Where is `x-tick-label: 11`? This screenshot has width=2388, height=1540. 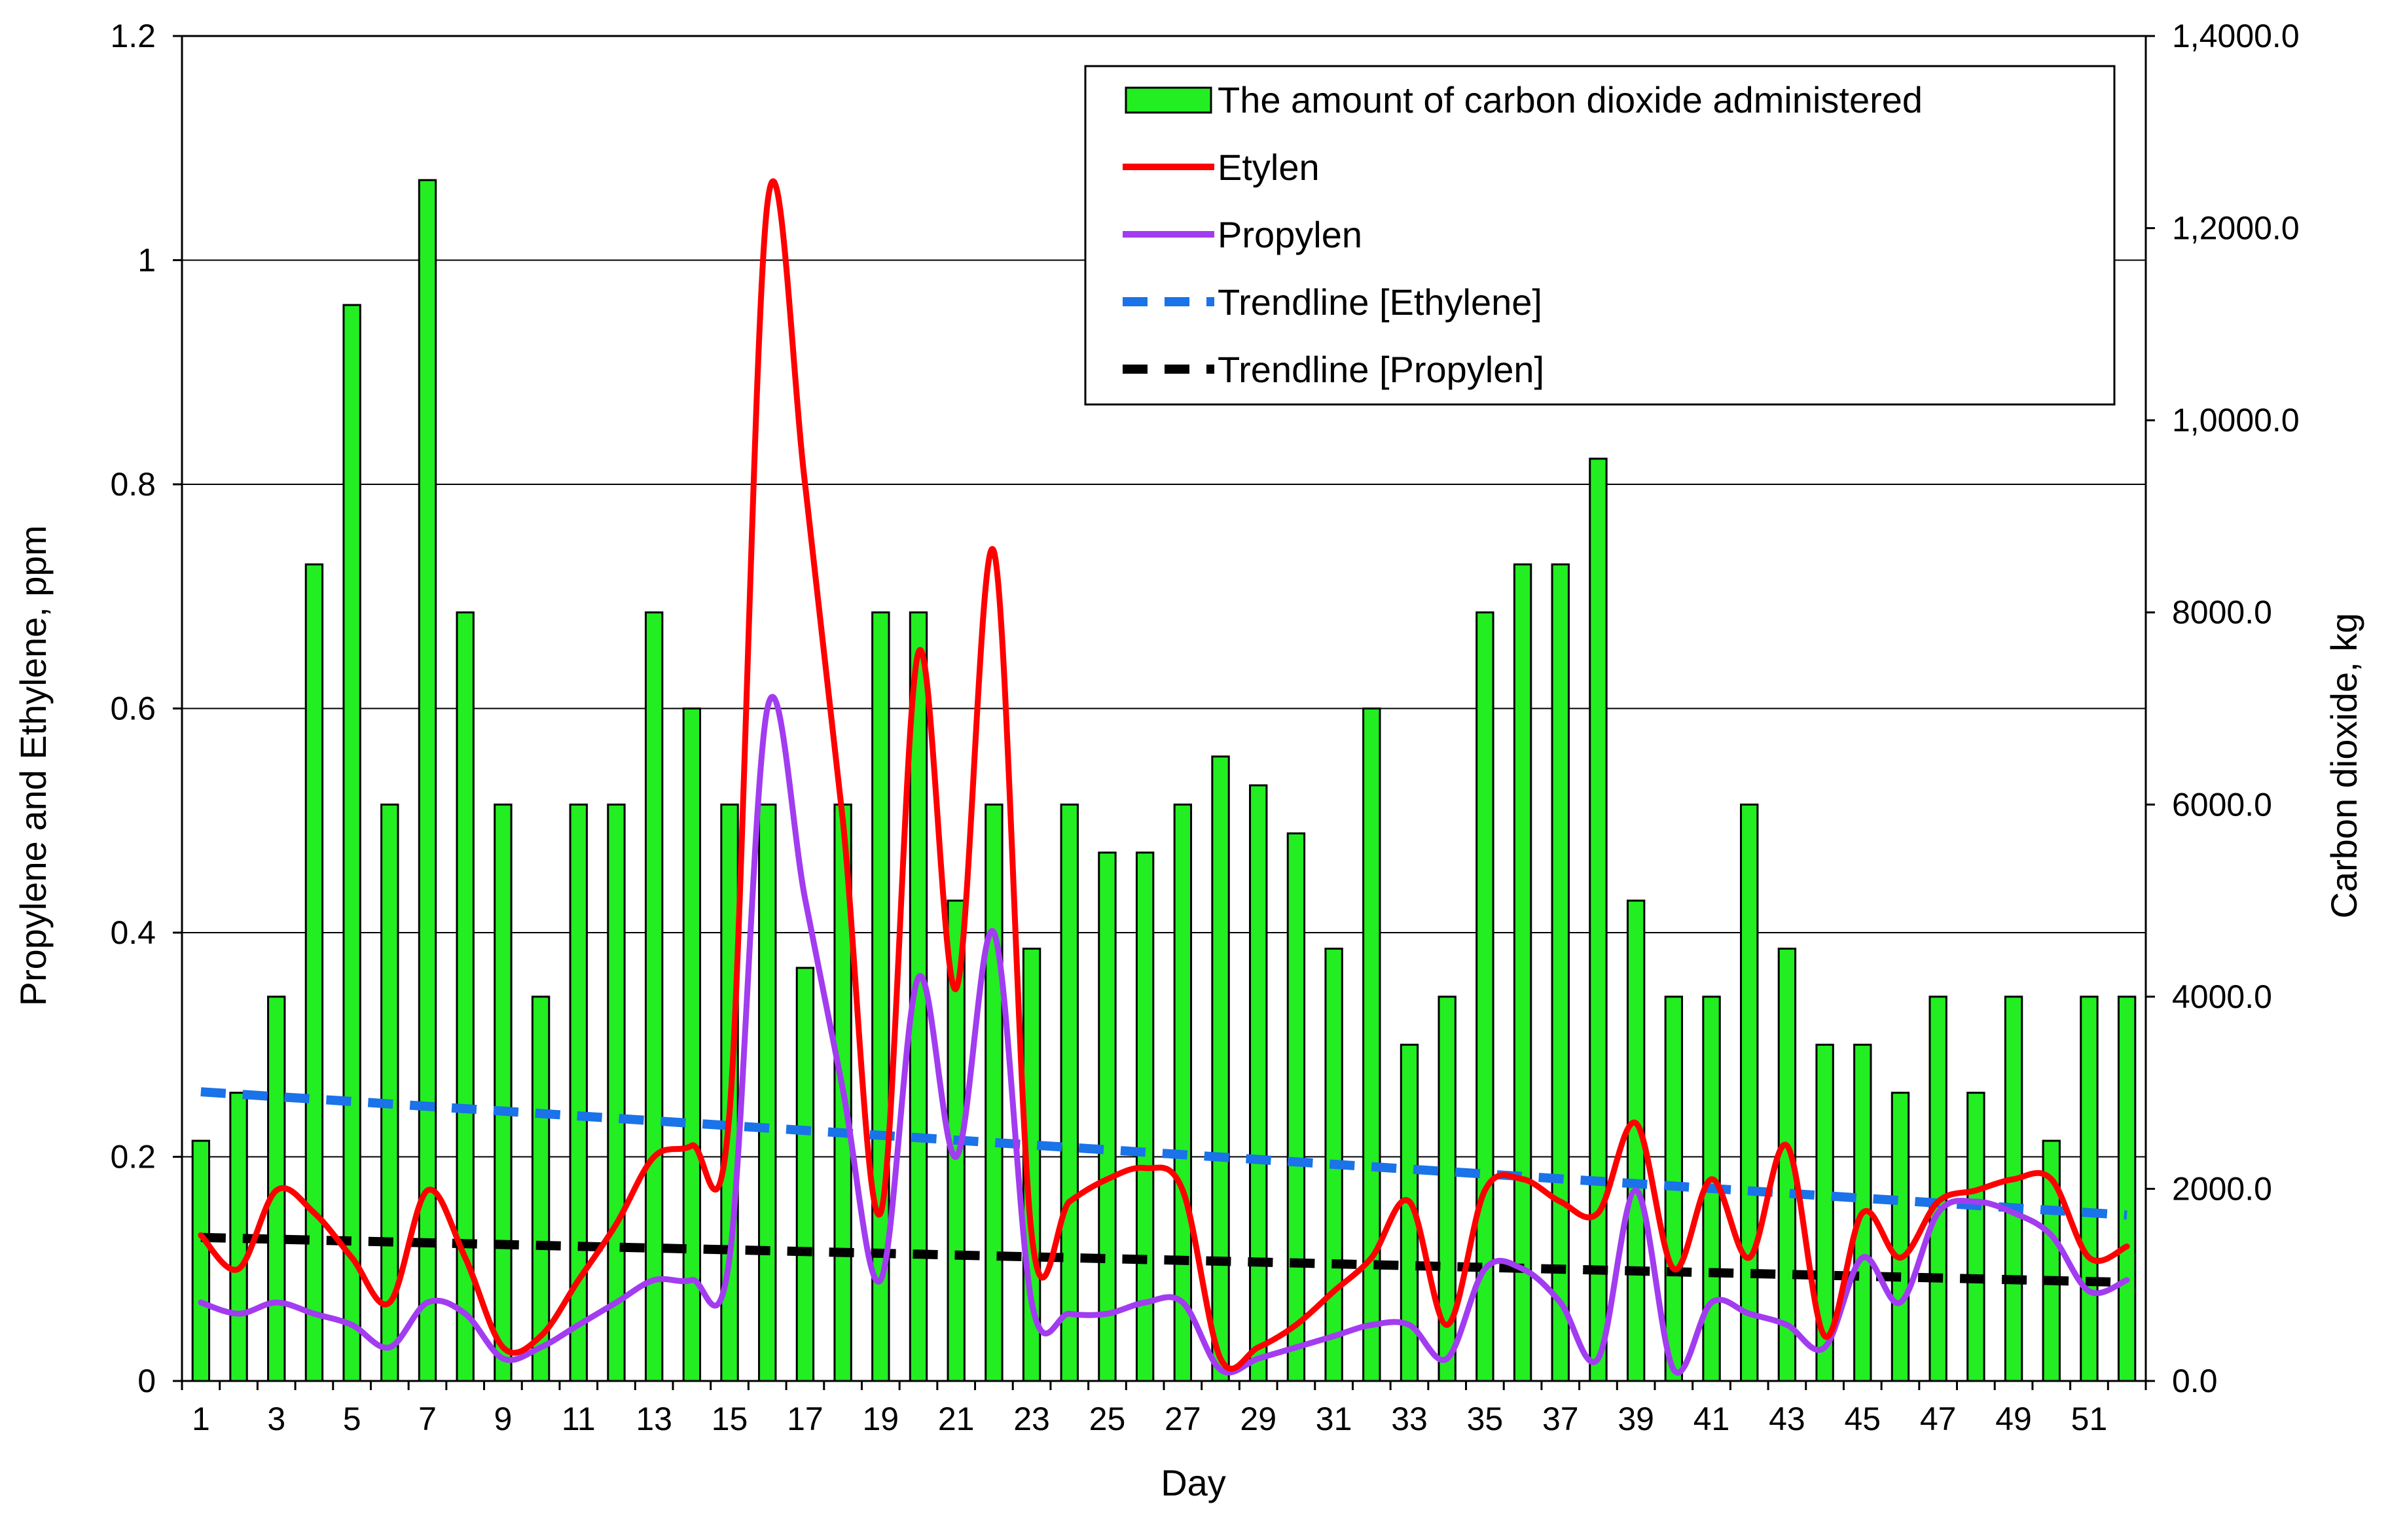 x-tick-label: 11 is located at coordinates (579, 1419).